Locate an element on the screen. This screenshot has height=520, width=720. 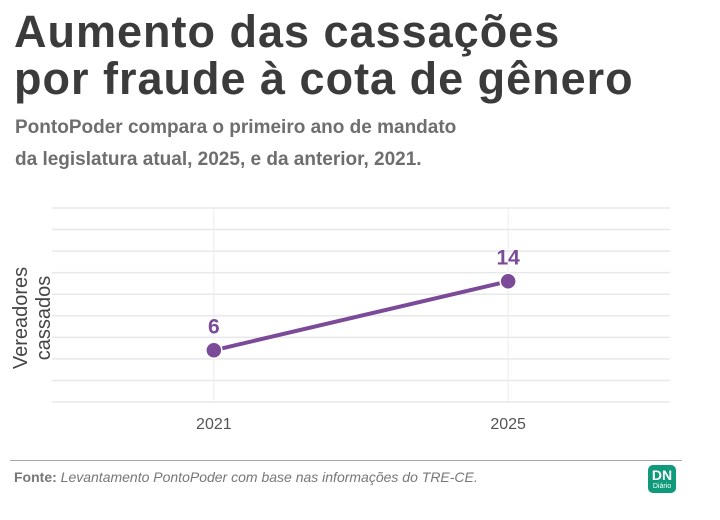
title-line-1: Aumento das cassações is located at coordinates (287, 31).